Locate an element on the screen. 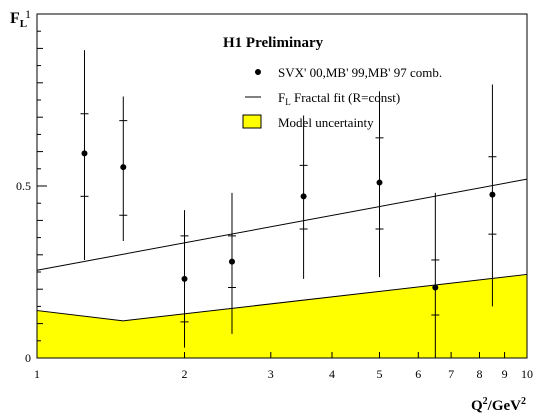 The image size is (545, 420). x-axis-label: Q2/GeV2 is located at coordinates (498, 405).